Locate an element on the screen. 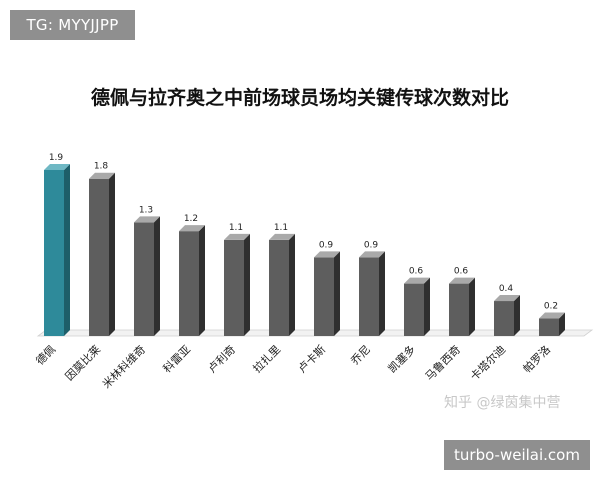  category-label: 马鲁西奇 is located at coordinates (442, 362).